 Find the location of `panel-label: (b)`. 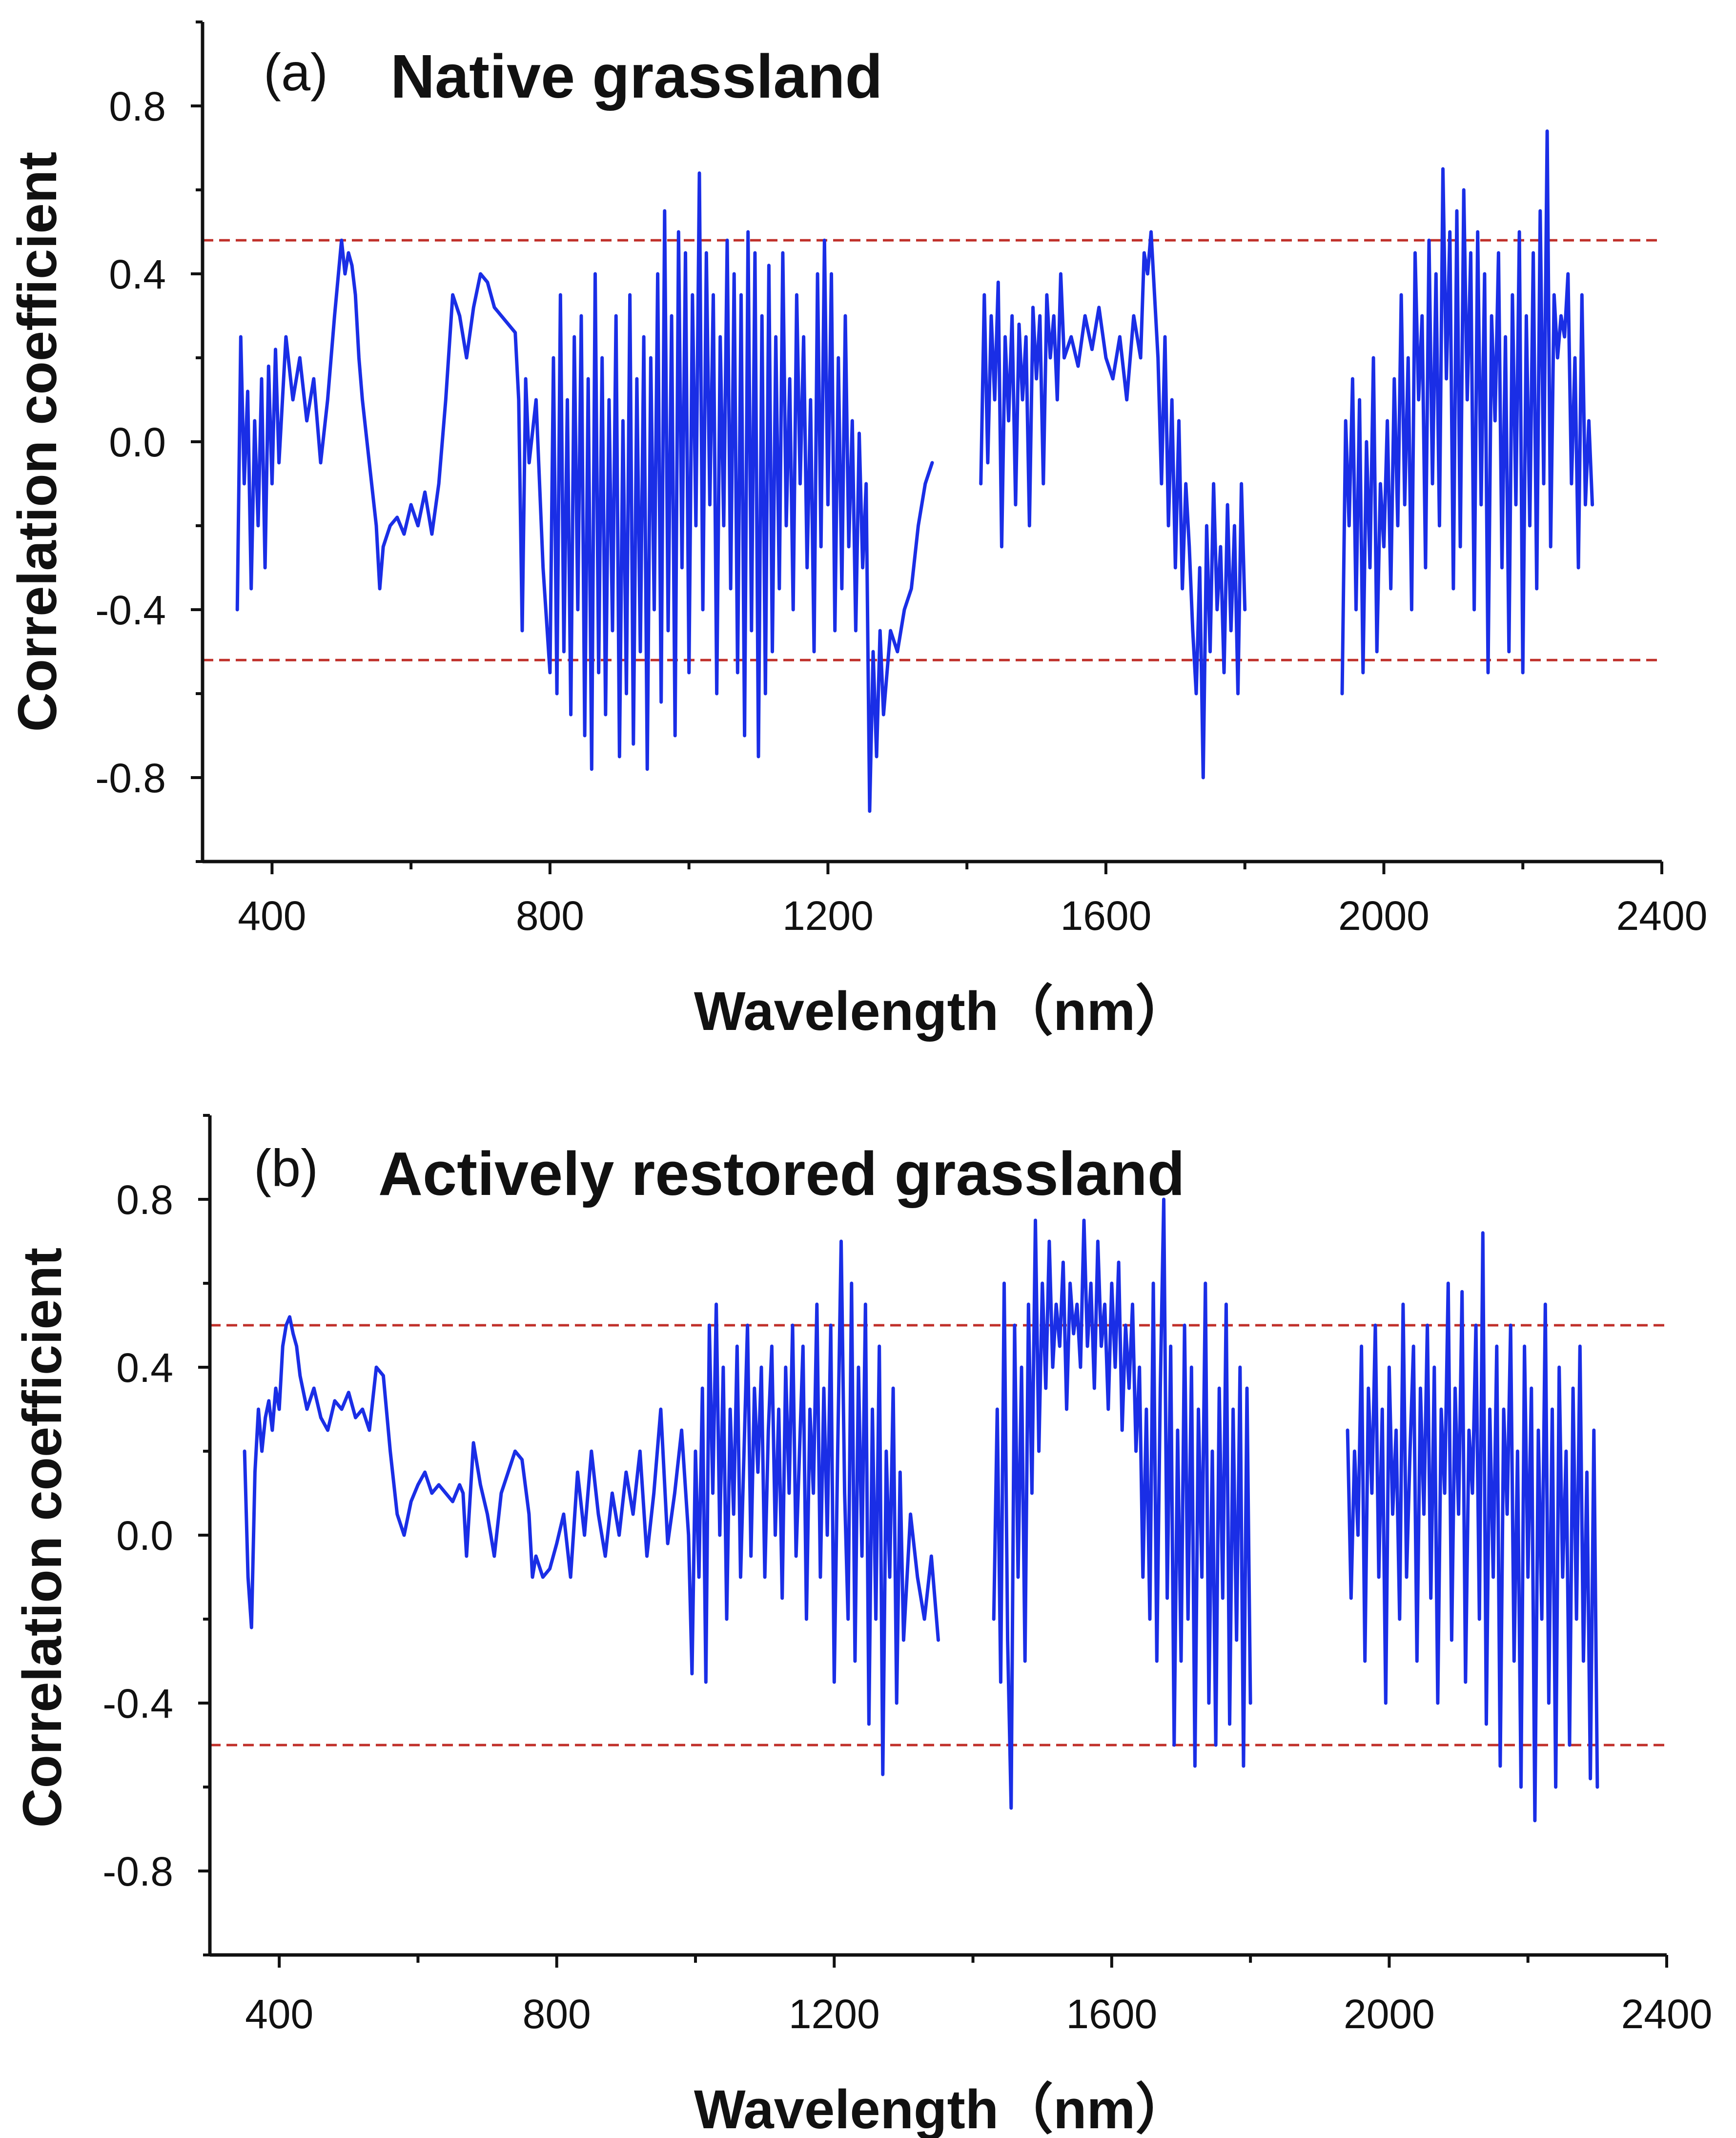

panel-label: (b) is located at coordinates (286, 1167).